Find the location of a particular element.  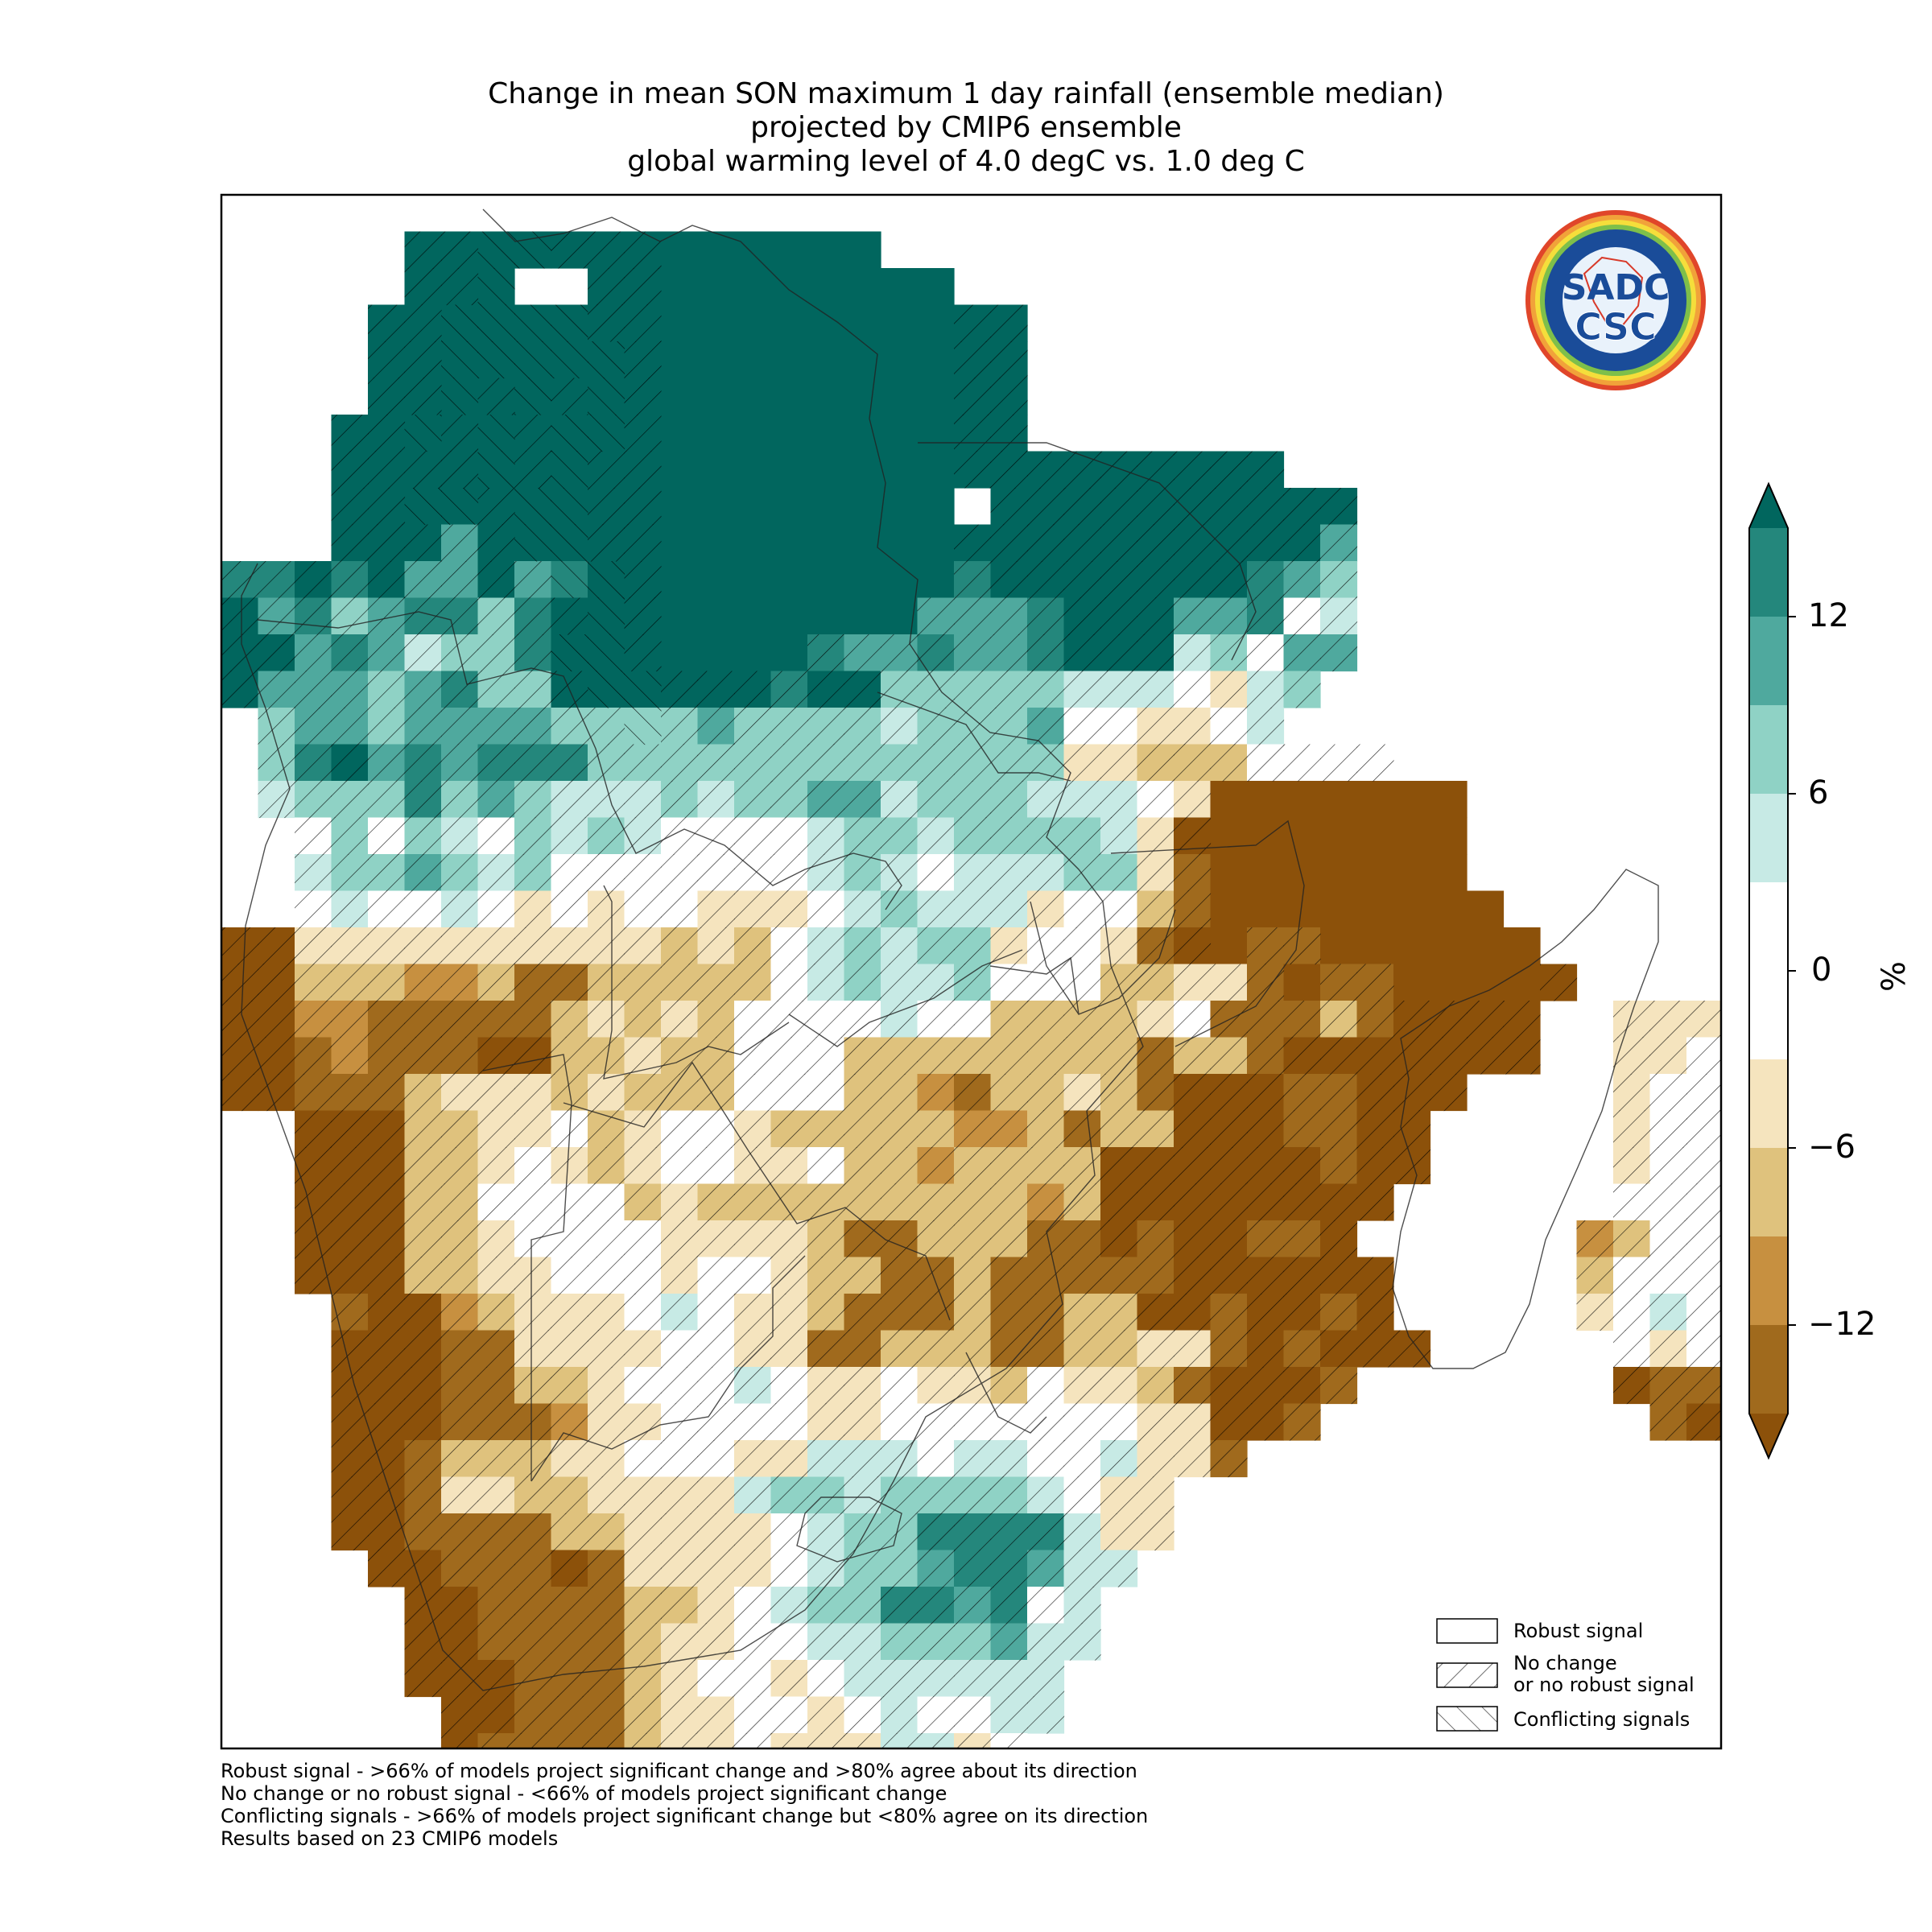

colorbar-tick-12: 12 is located at coordinates (1828, 615).